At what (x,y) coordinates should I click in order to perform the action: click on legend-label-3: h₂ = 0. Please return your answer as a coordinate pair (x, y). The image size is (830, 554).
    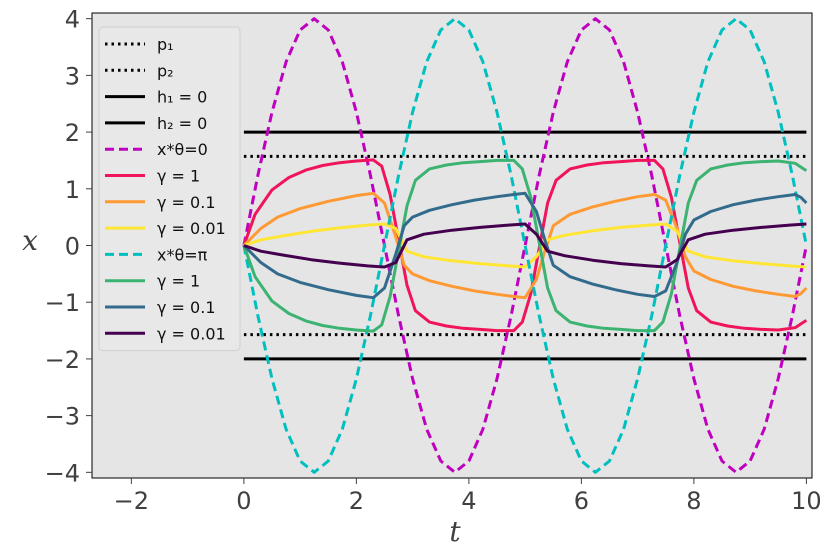
    Looking at the image, I should click on (182, 123).